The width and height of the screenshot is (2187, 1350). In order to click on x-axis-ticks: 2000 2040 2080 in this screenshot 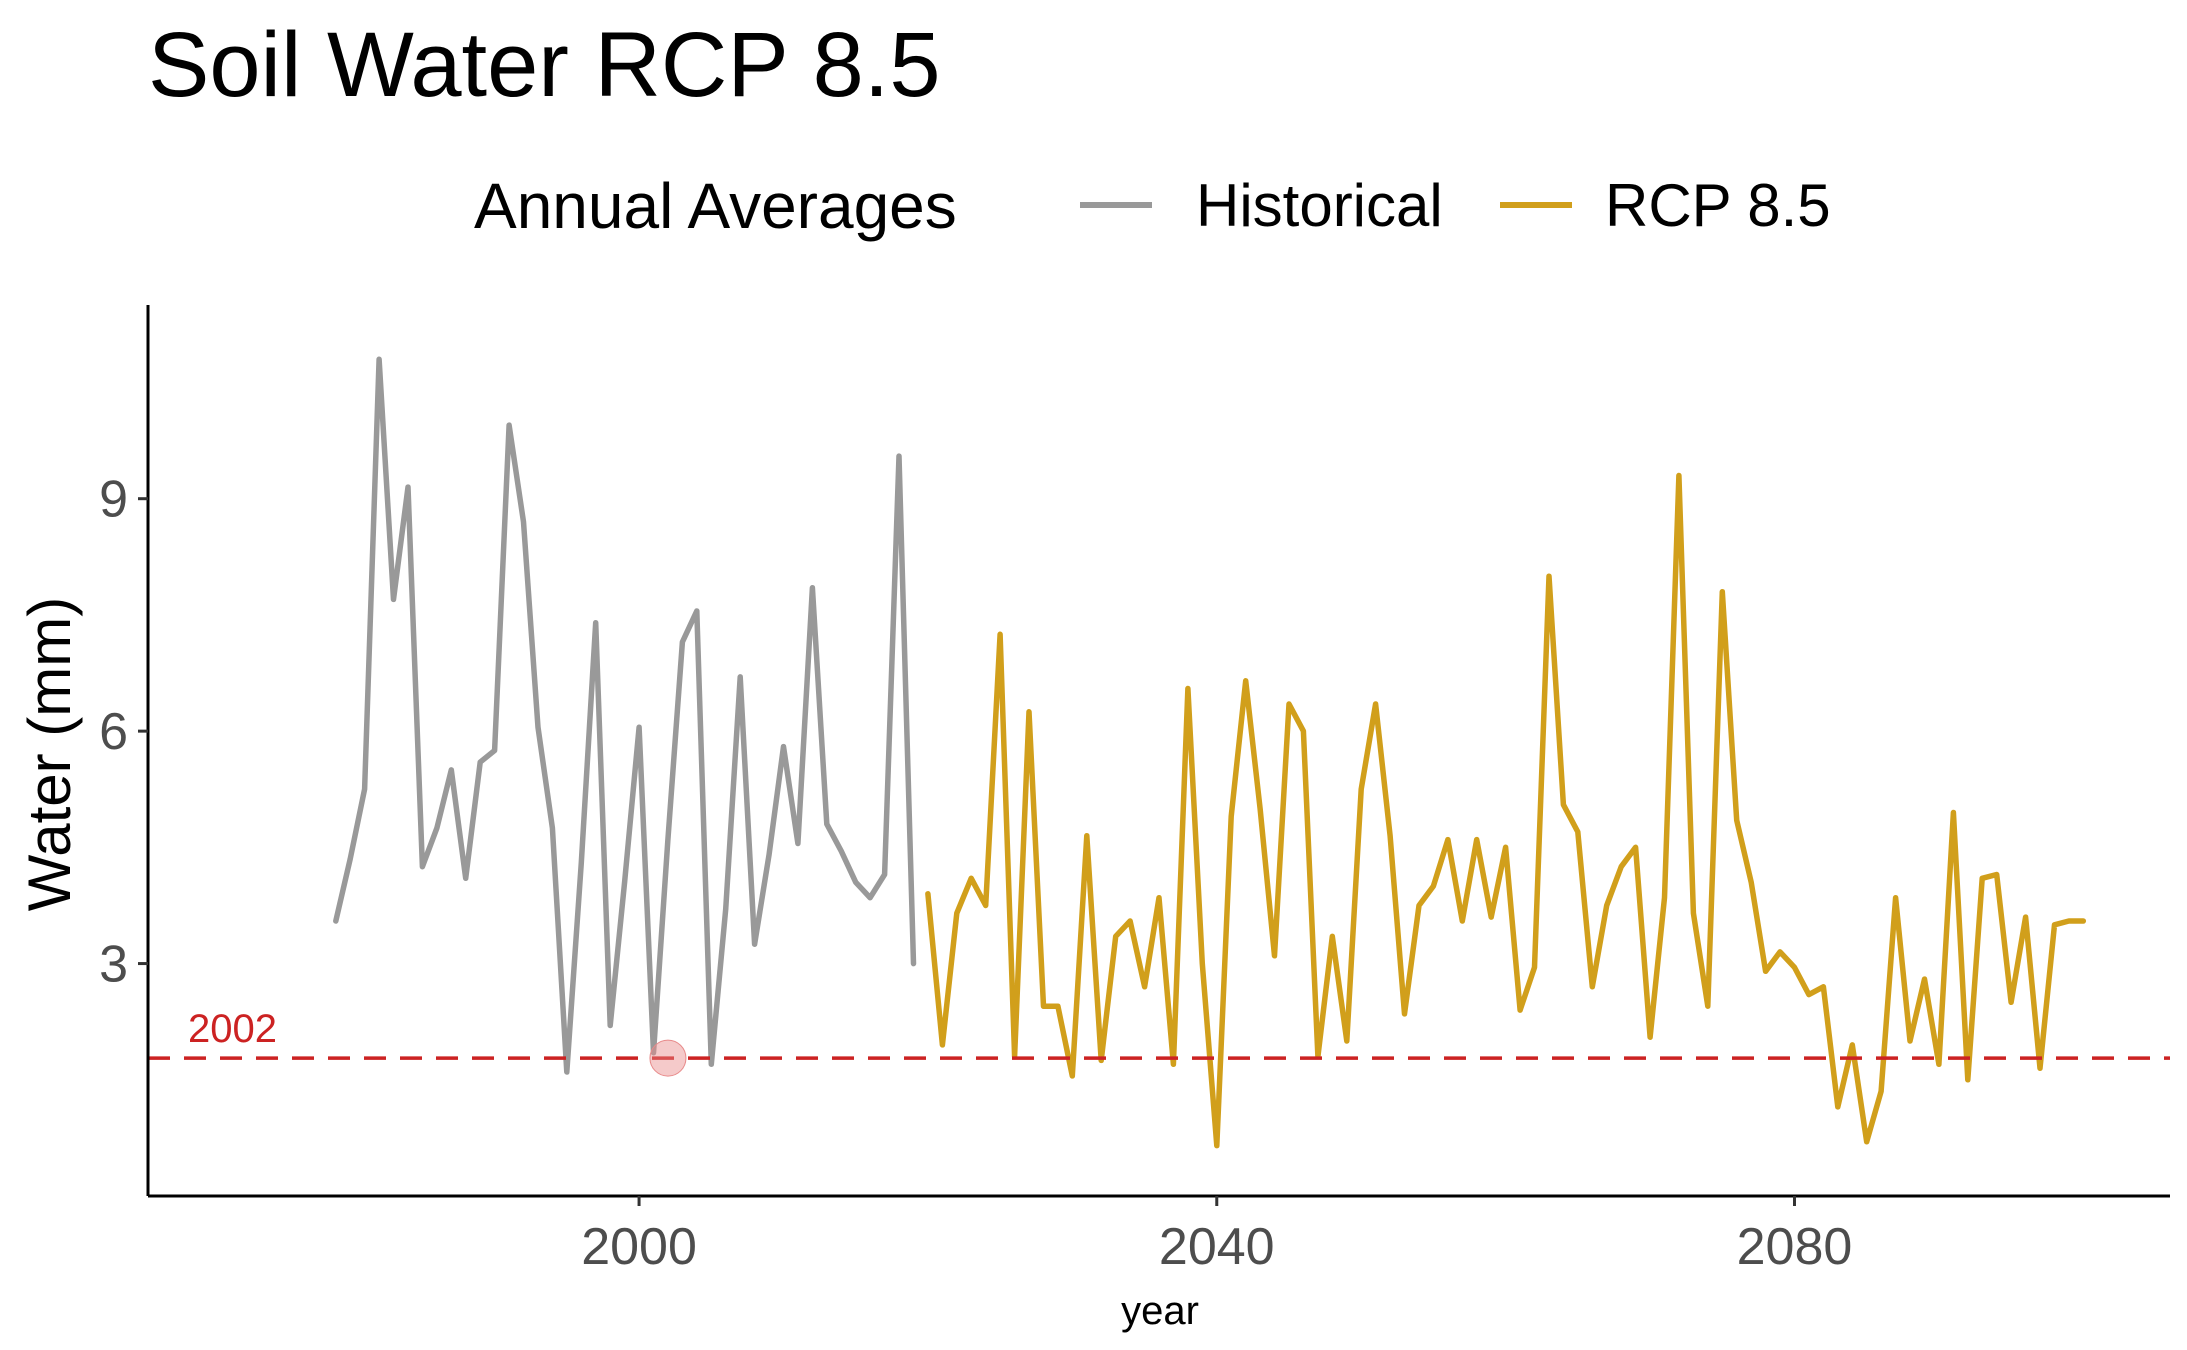, I will do `click(1216, 1236)`.